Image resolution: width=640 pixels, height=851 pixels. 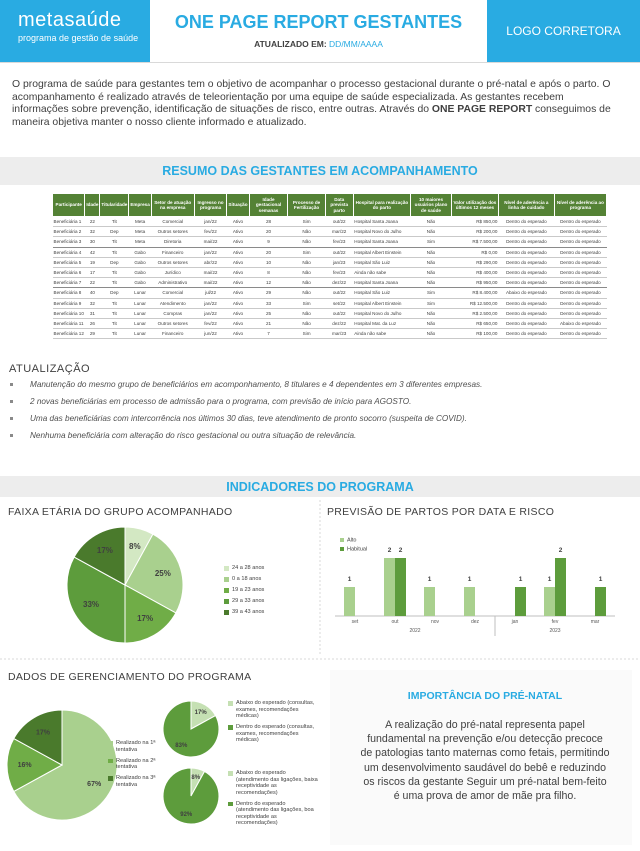 What do you see at coordinates (268, 232) in the screenshot?
I see `table-cell: 20` at bounding box center [268, 232].